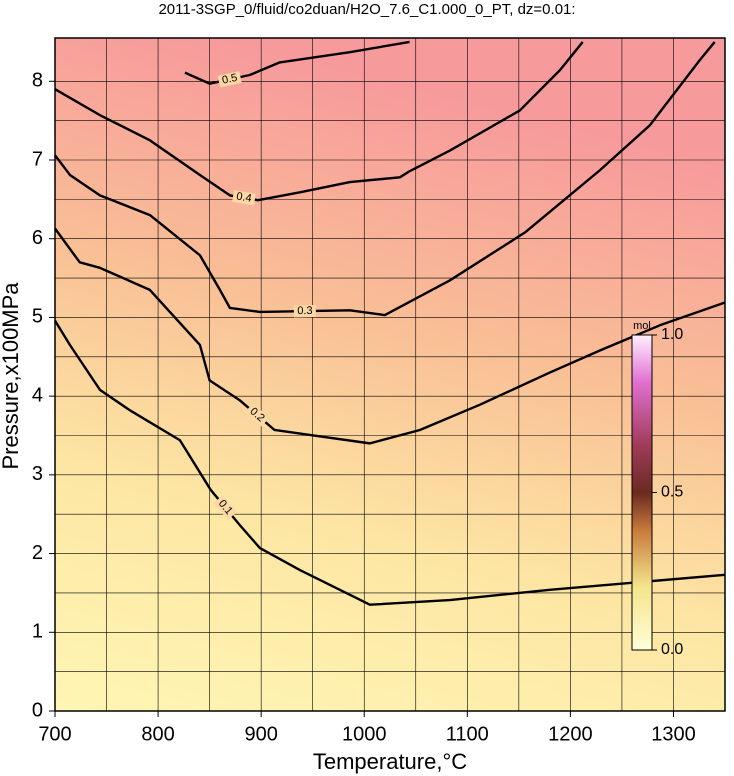  I want to click on y-tick-label: 5, so click(37, 317).